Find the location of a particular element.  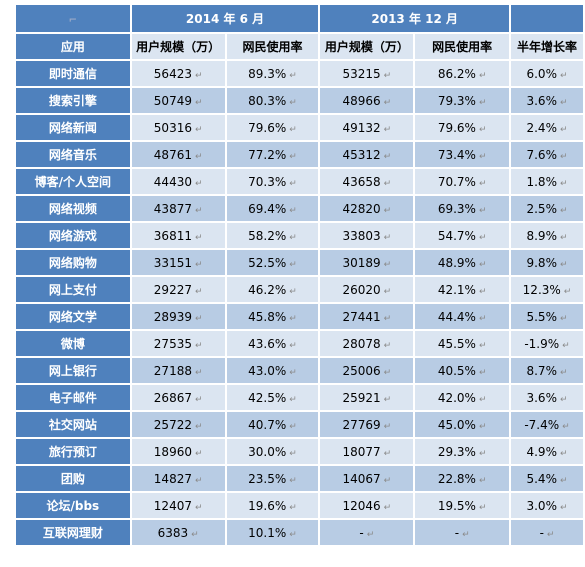

cell-rate-2014: 43.6% ↵ is located at coordinates (272, 343).